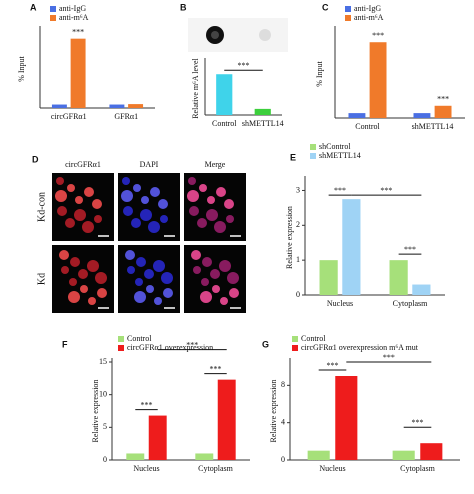  What do you see at coordinates (335, 146) in the screenshot?
I see `legend-label: shControl` at bounding box center [335, 146].